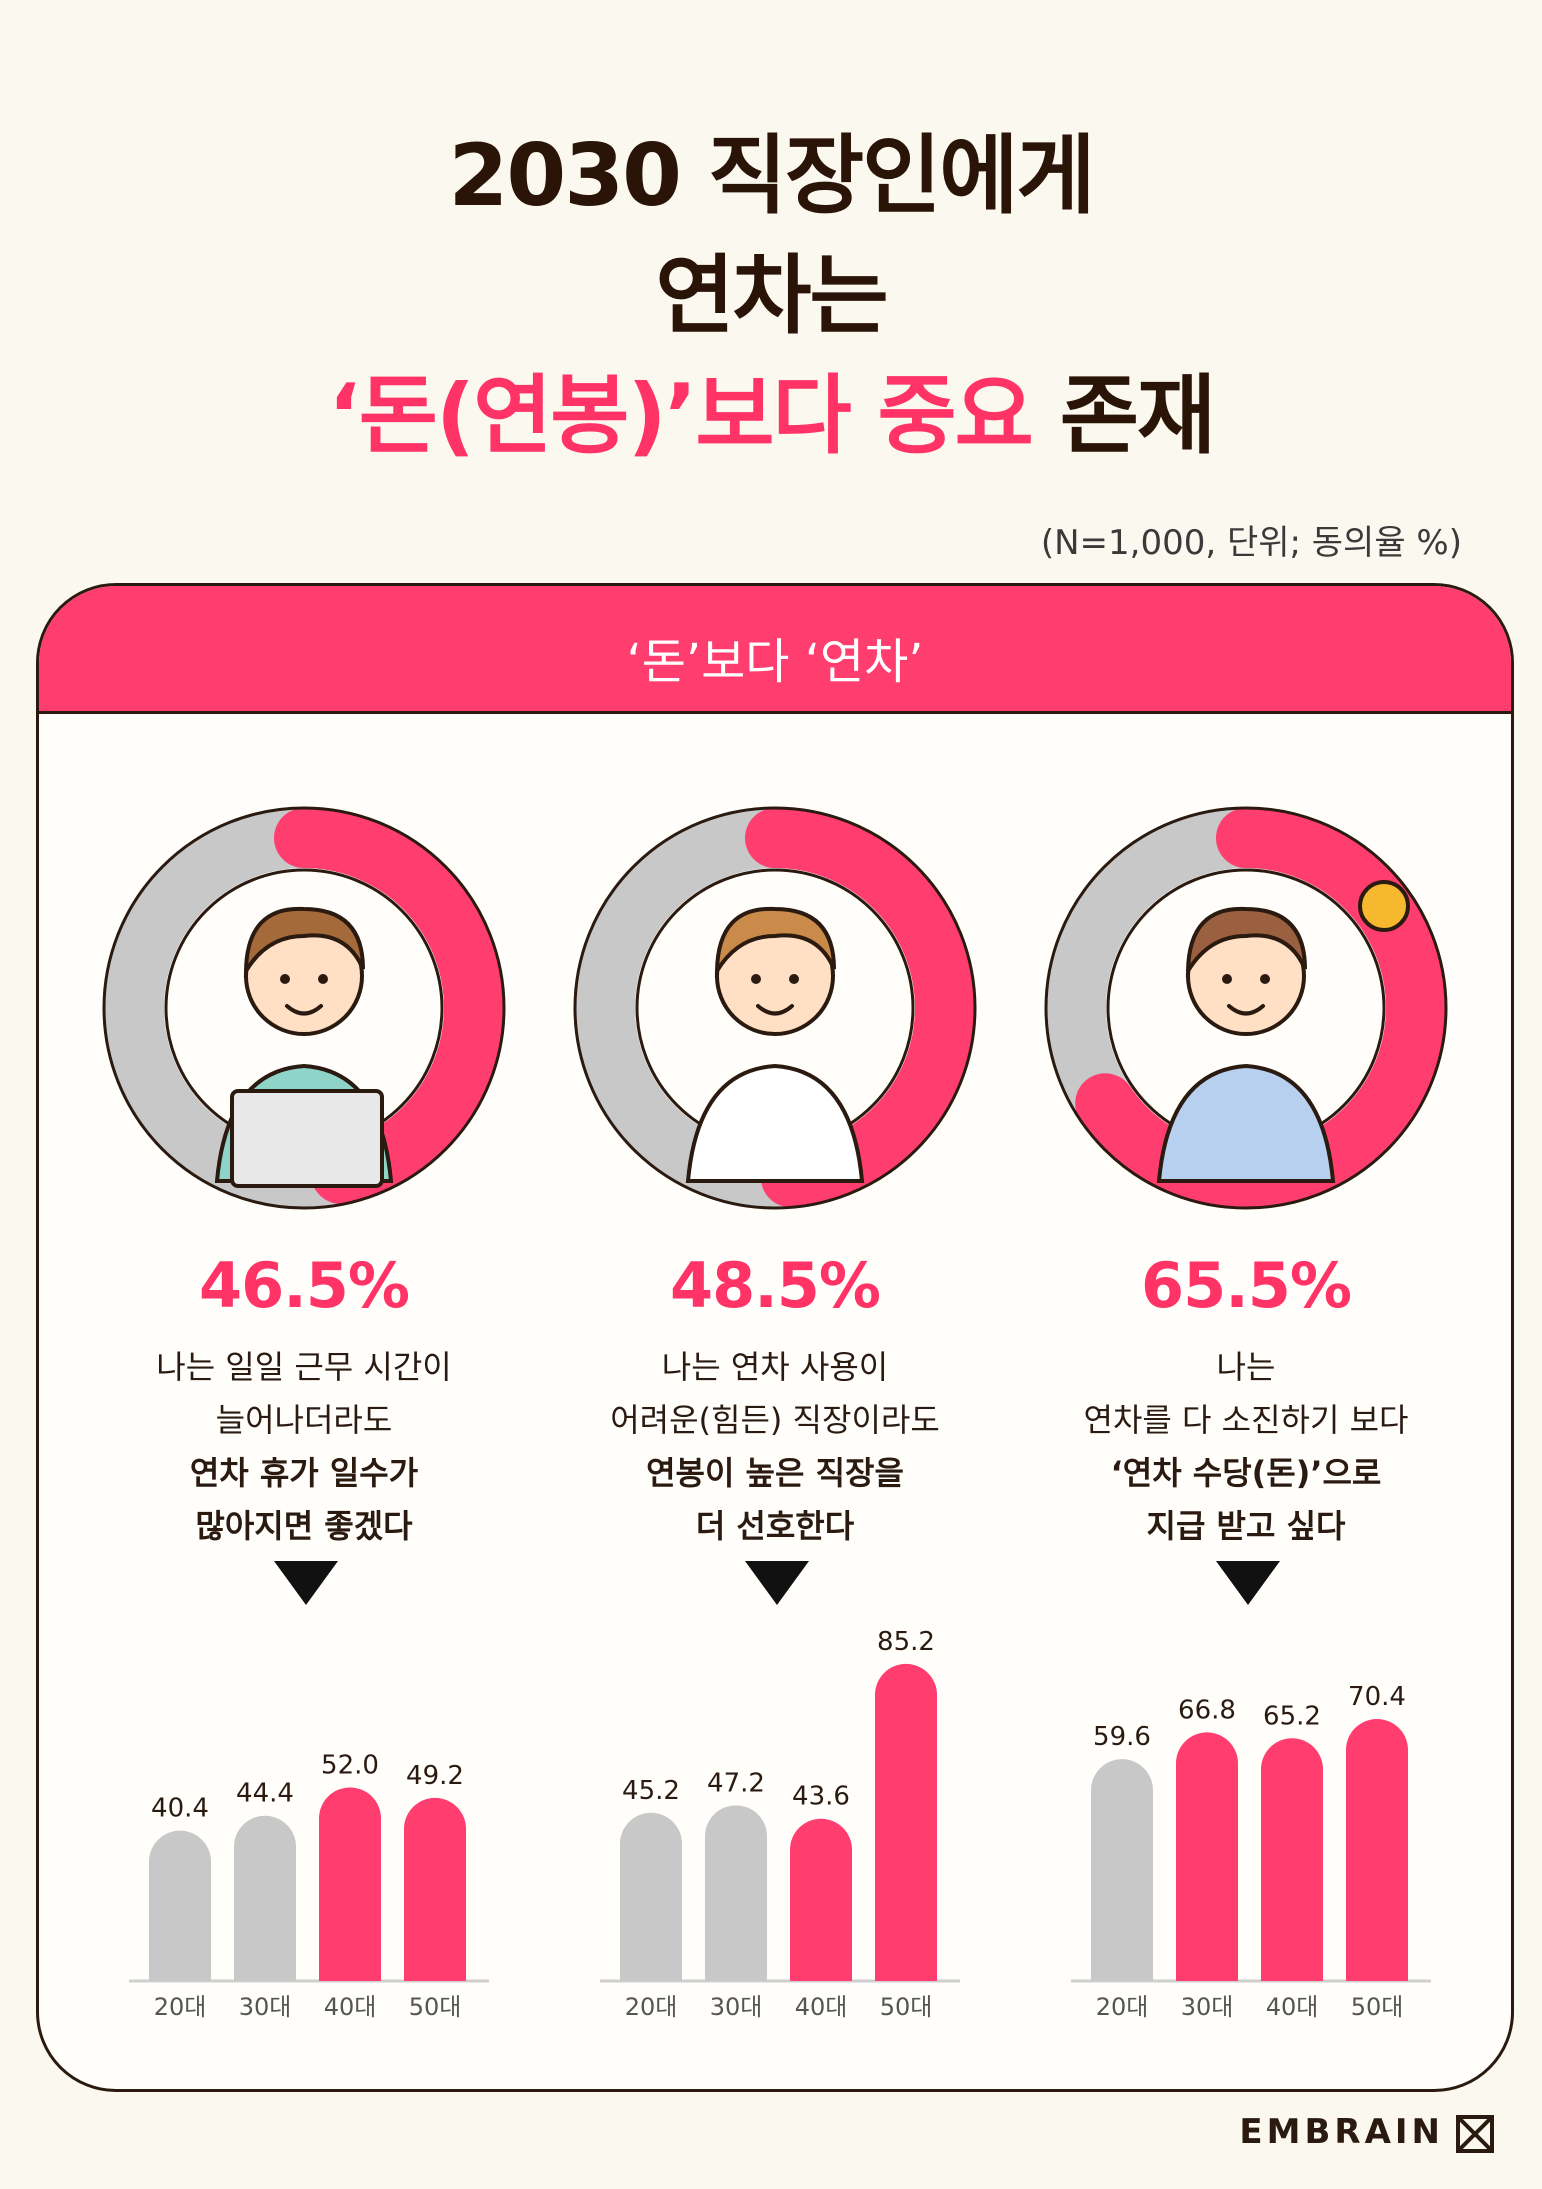 Image resolution: width=1542 pixels, height=2189 pixels. Describe the element at coordinates (906, 1642) in the screenshot. I see `bar-value-label: 85.2` at that location.